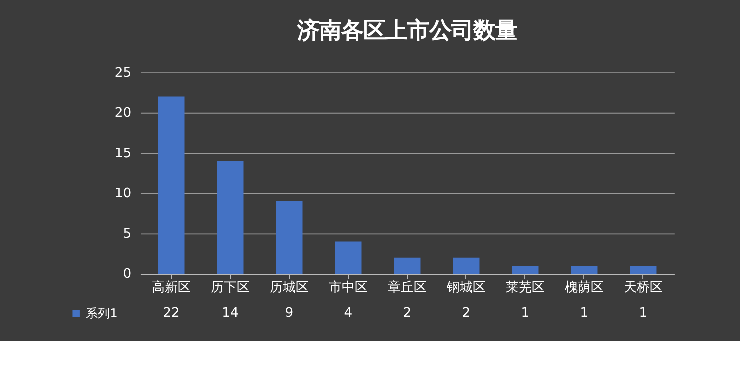 This screenshot has height=369, width=740. Describe the element at coordinates (289, 314) in the screenshot. I see `data-label: 9` at that location.